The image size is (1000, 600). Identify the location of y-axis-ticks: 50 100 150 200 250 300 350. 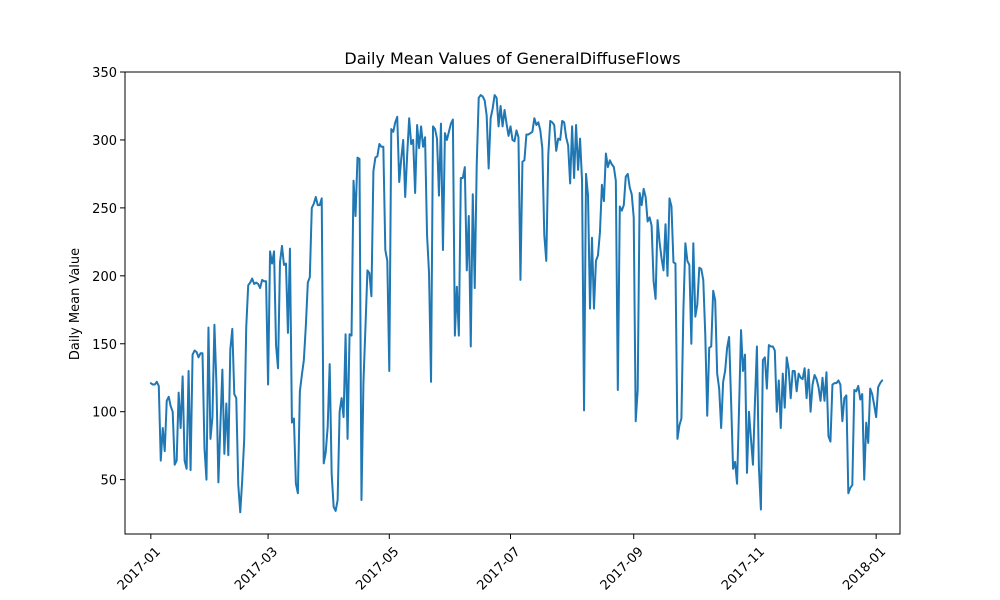
(108, 277).